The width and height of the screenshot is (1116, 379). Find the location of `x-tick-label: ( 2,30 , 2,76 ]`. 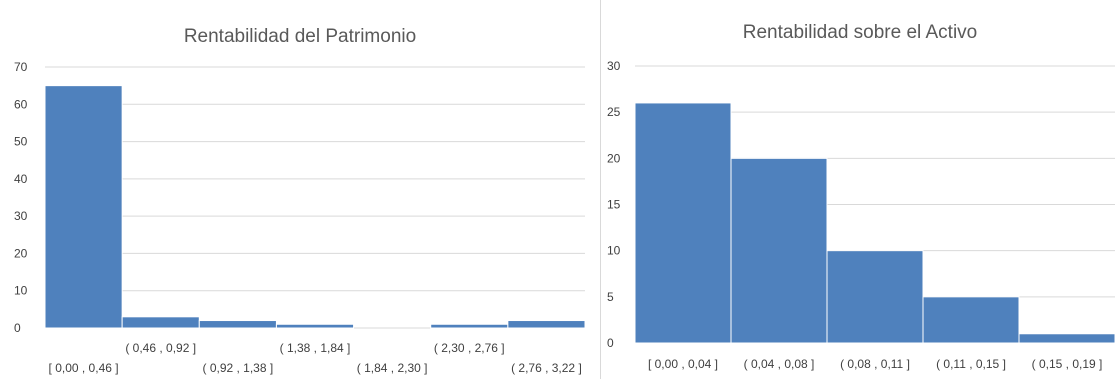

x-tick-label: ( 2,30 , 2,76 ] is located at coordinates (469, 348).